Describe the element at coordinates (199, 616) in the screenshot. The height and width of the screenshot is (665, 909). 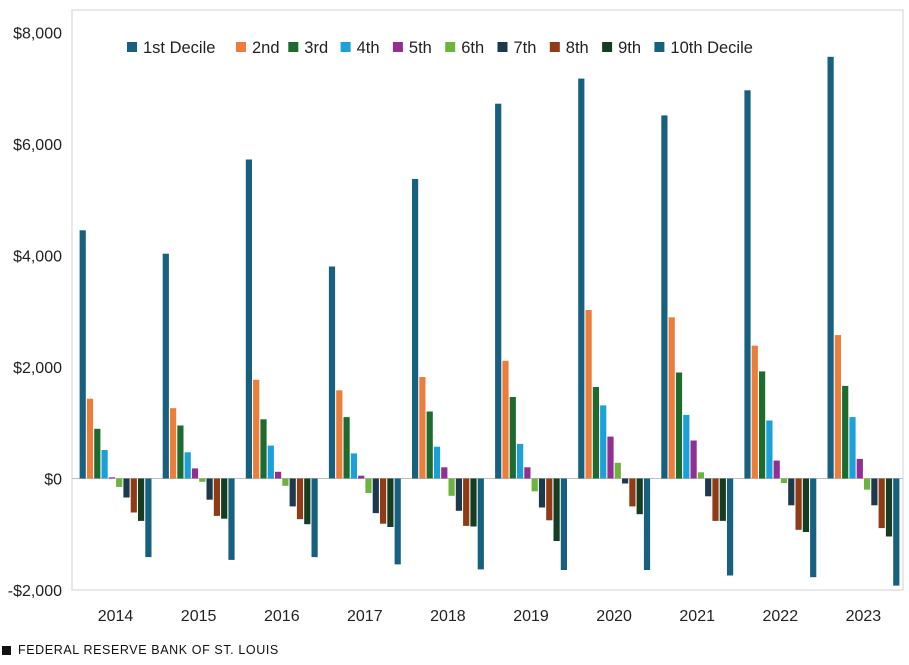
I see `x-tick-label: 2015` at that location.